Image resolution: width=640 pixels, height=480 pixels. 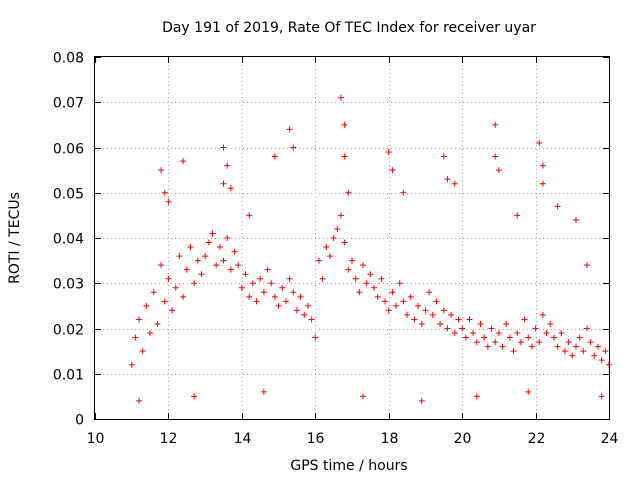 I want to click on x-tick-label: 20, so click(x=463, y=439).